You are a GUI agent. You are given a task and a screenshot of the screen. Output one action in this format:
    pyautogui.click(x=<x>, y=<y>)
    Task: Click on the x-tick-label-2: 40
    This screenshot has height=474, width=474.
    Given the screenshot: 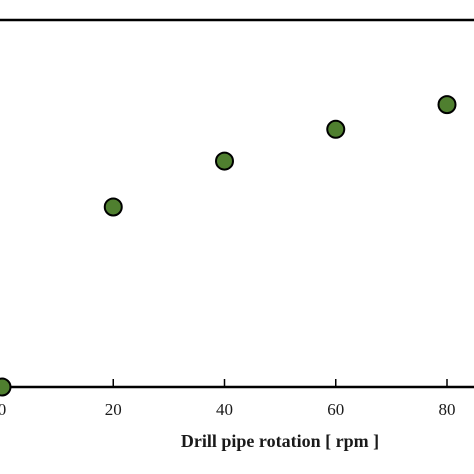 What is the action you would take?
    pyautogui.click(x=224, y=409)
    